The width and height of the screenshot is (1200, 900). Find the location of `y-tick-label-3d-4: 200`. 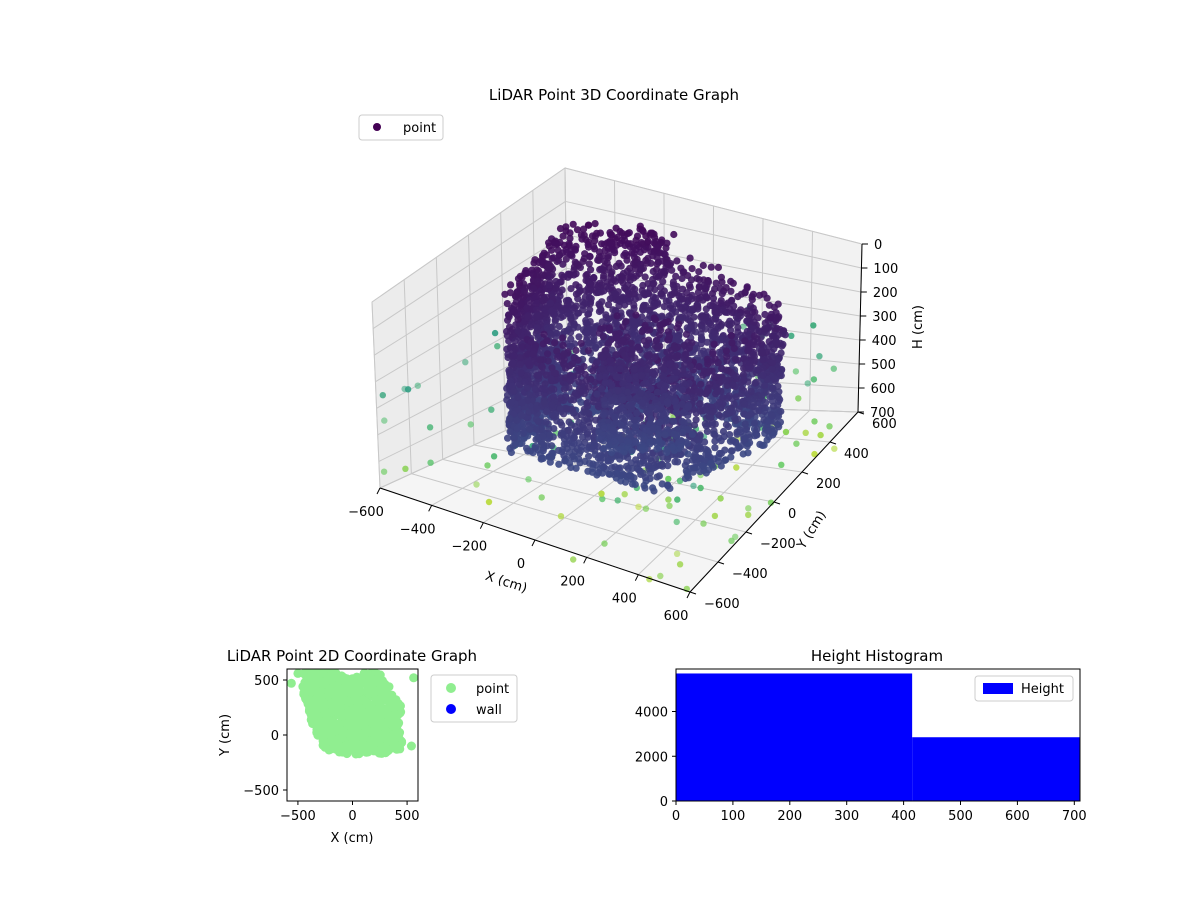

y-tick-label-3d-4: 200 is located at coordinates (828, 484).